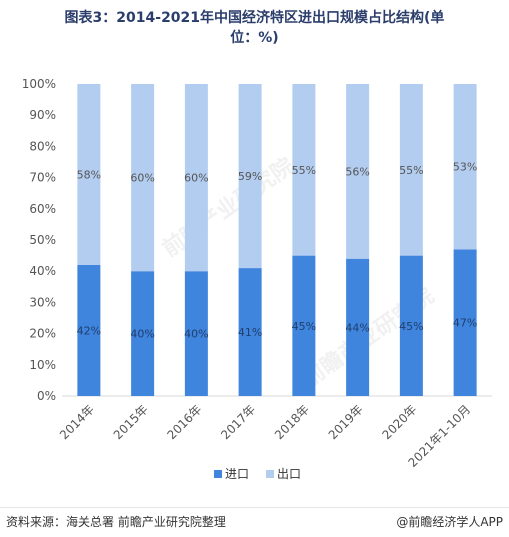 This screenshot has width=509, height=537. I want to click on y-tick-label: 20%, so click(42, 334).